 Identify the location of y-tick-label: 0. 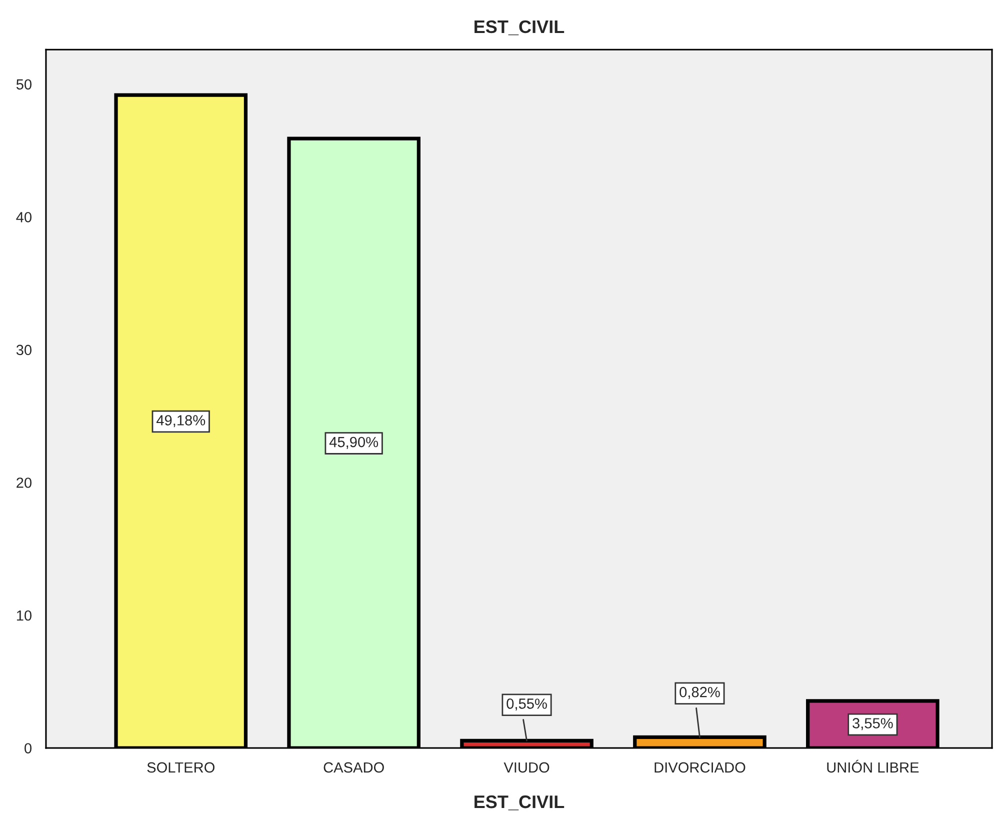
(28, 748).